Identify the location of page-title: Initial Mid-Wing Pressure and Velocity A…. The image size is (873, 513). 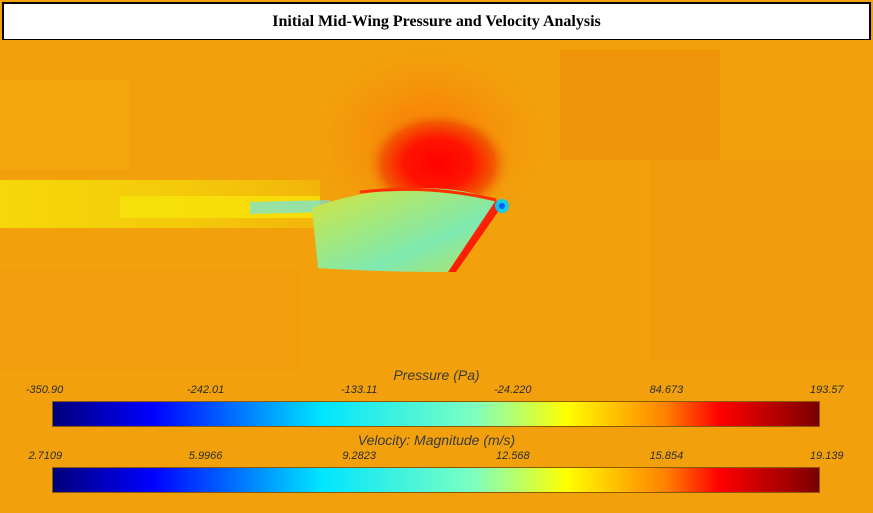
(436, 21).